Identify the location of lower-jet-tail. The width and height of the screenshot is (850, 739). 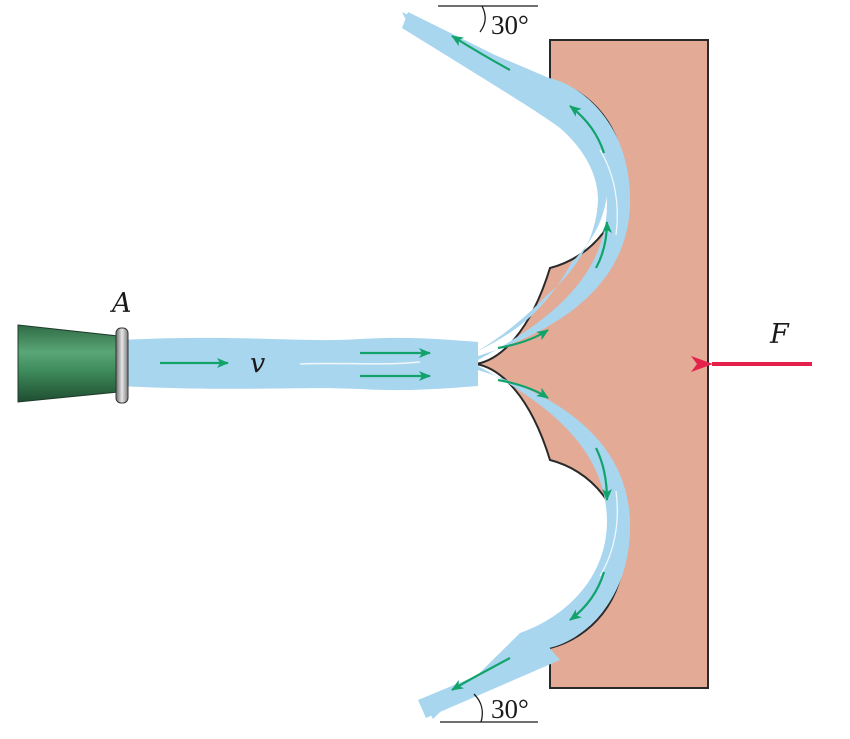
(489, 682).